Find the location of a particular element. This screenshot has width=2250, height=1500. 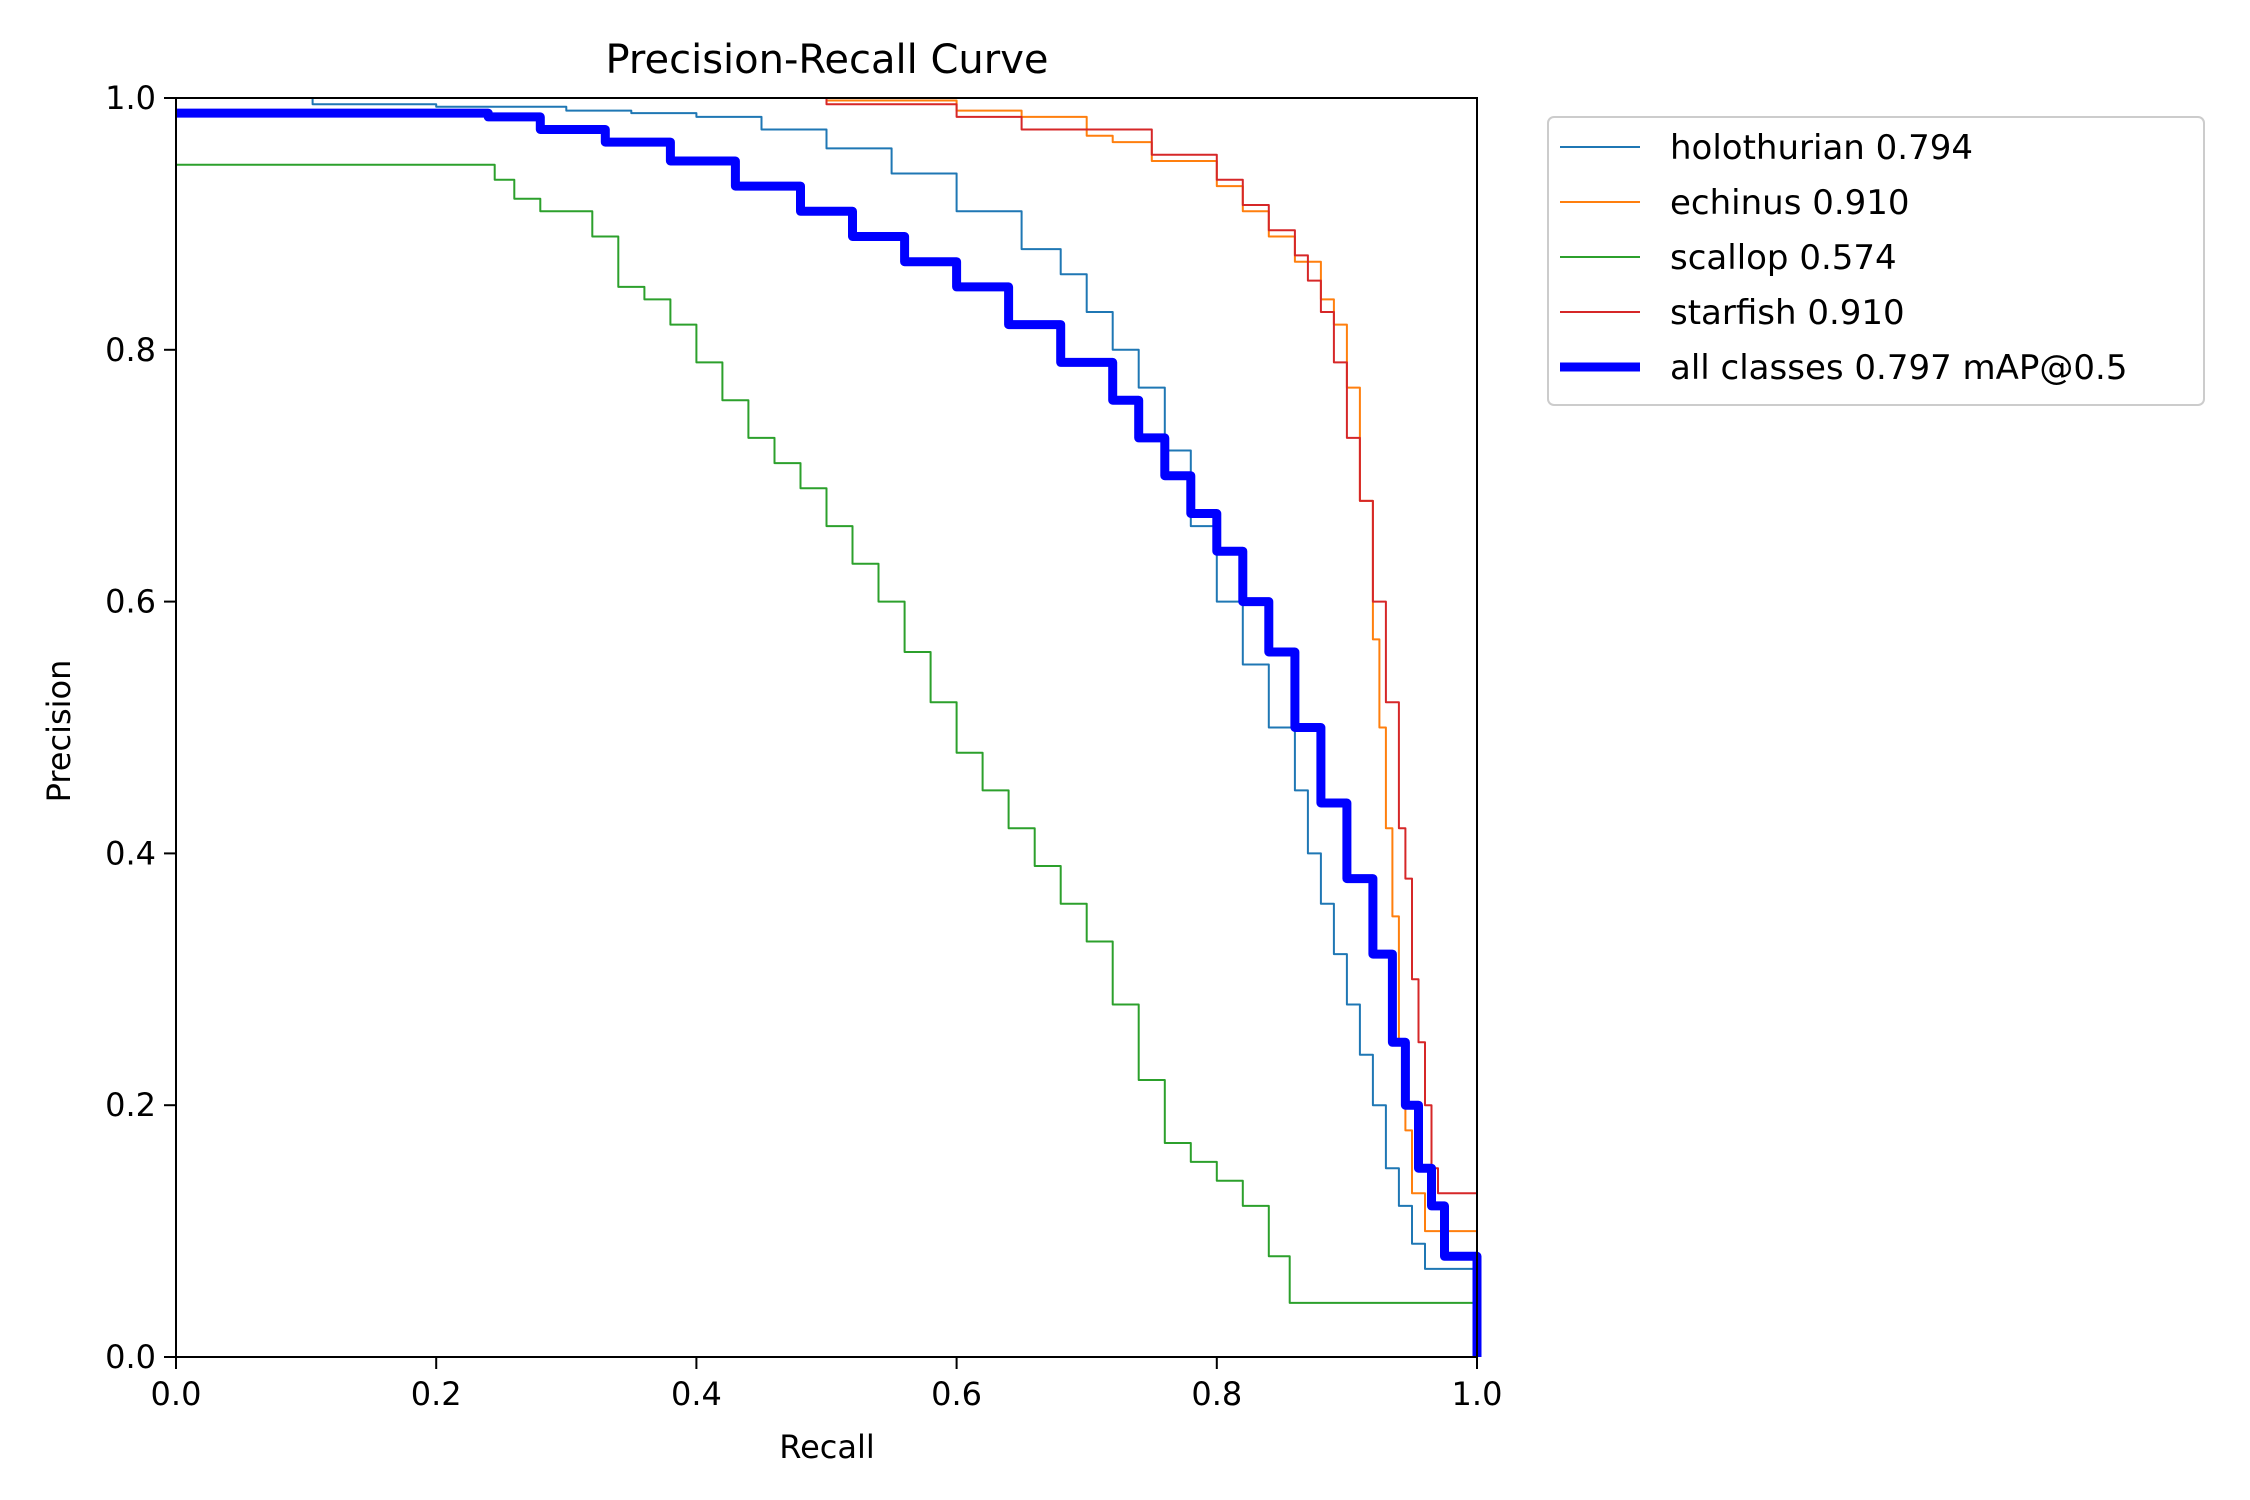

y-tick-label: 0.6 is located at coordinates (130, 602).